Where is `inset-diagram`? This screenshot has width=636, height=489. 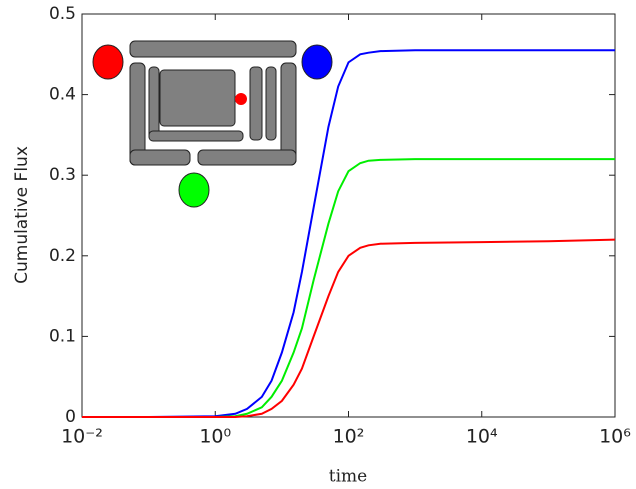
inset-diagram is located at coordinates (212, 124).